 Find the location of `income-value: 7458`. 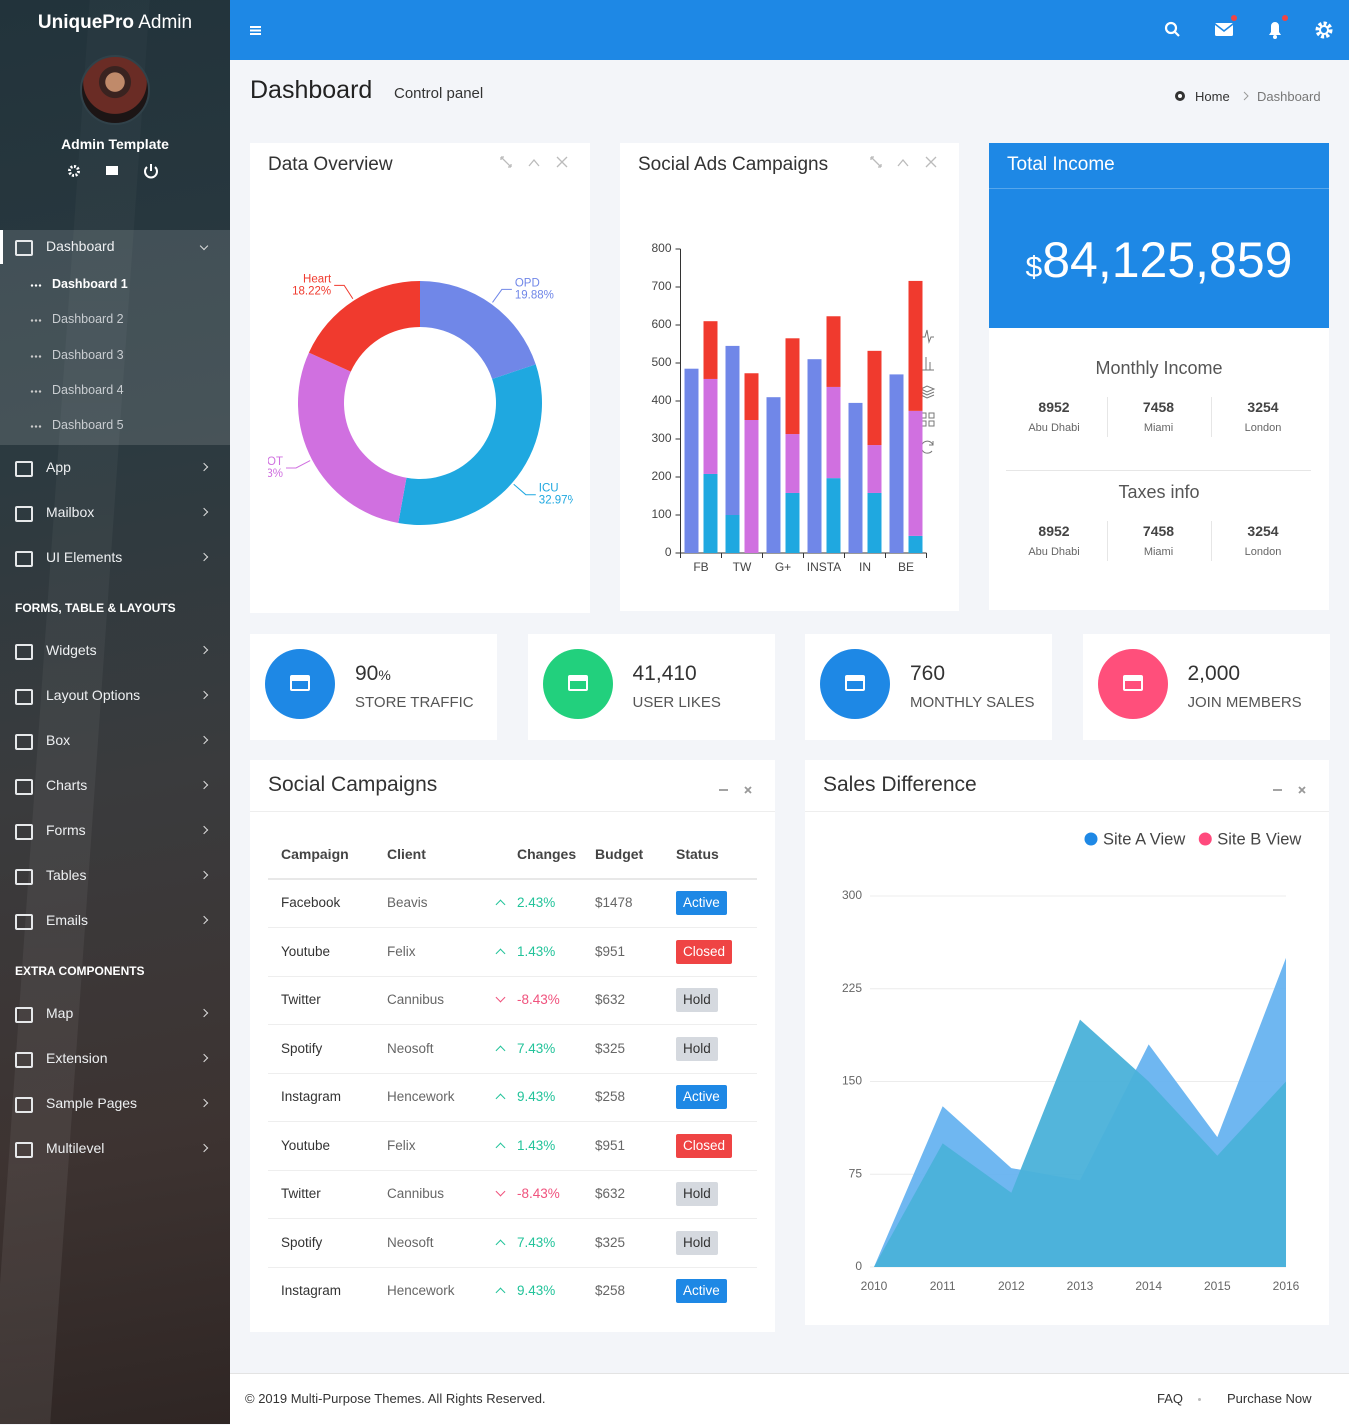

income-value: 7458 is located at coordinates (1158, 531).